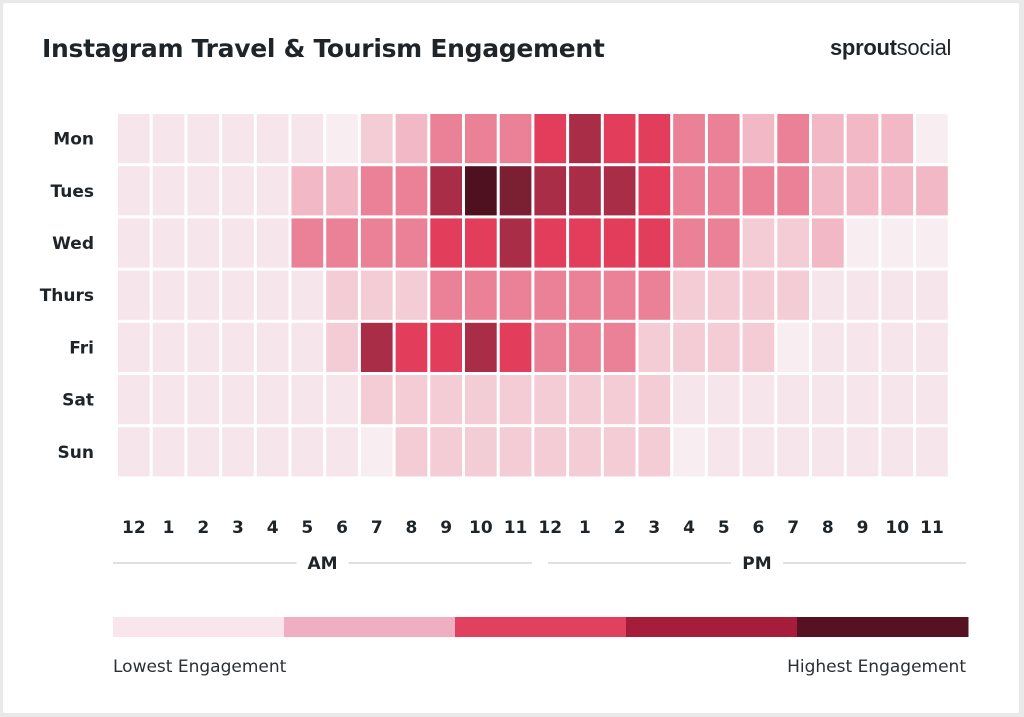  Describe the element at coordinates (689, 528) in the screenshot. I see `hour-label-16: 4` at that location.